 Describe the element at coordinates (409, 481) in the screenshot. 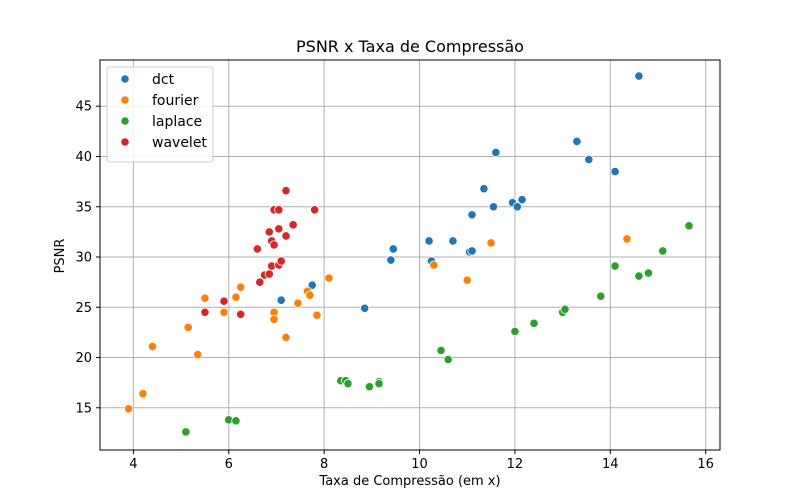

I see `x-axis-label: Taxa de Compressão (em x)` at that location.